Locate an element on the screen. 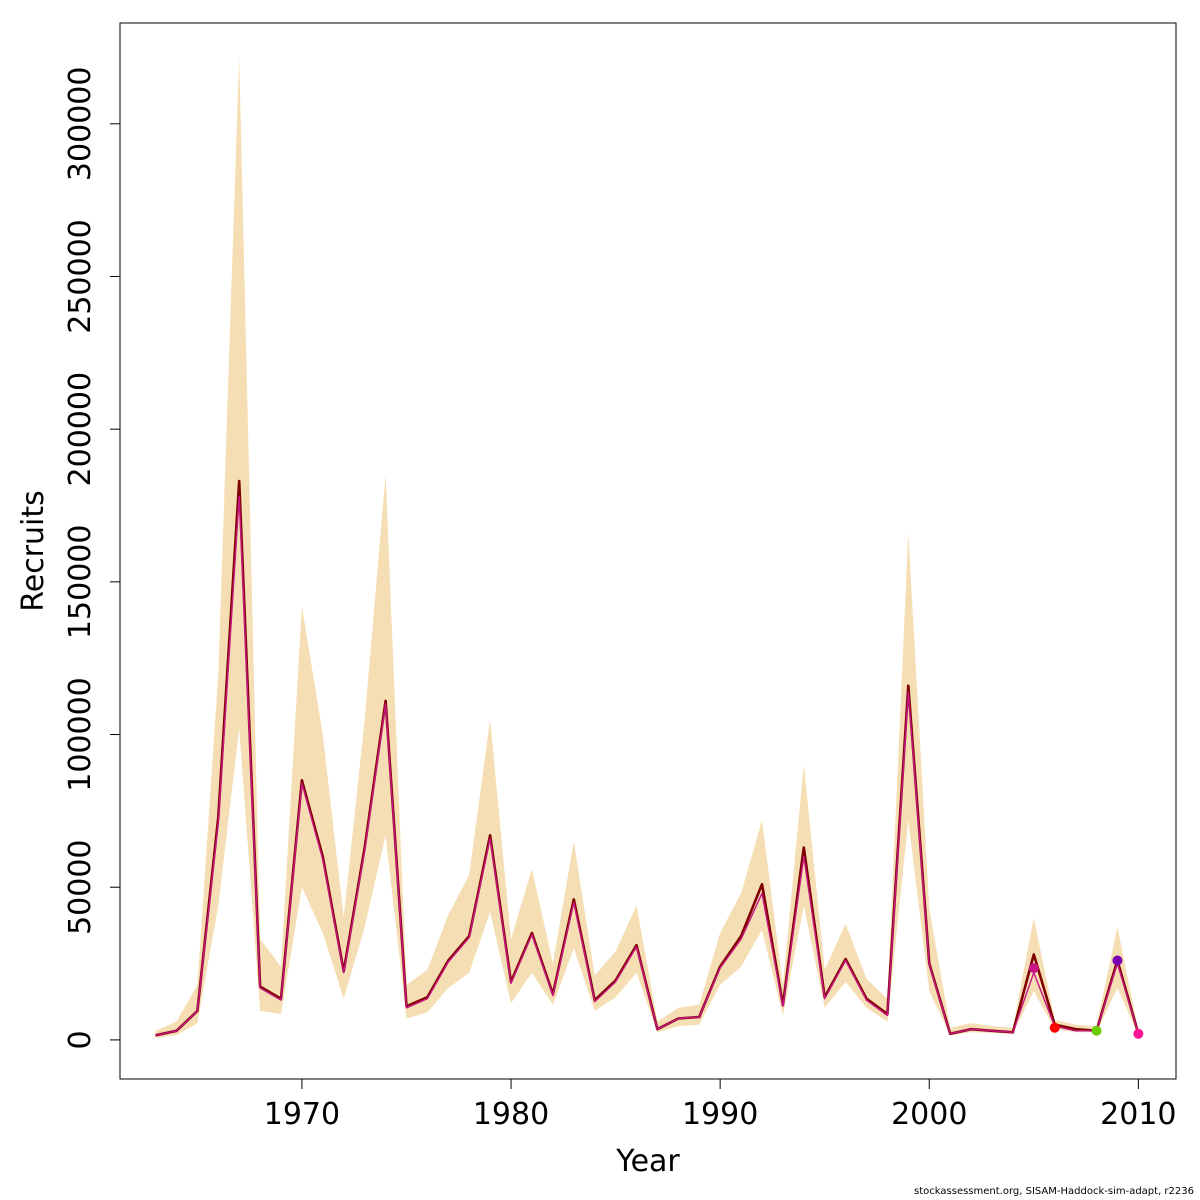 Image resolution: width=1200 pixels, height=1200 pixels. x-tick-label: 1990 is located at coordinates (720, 1114).